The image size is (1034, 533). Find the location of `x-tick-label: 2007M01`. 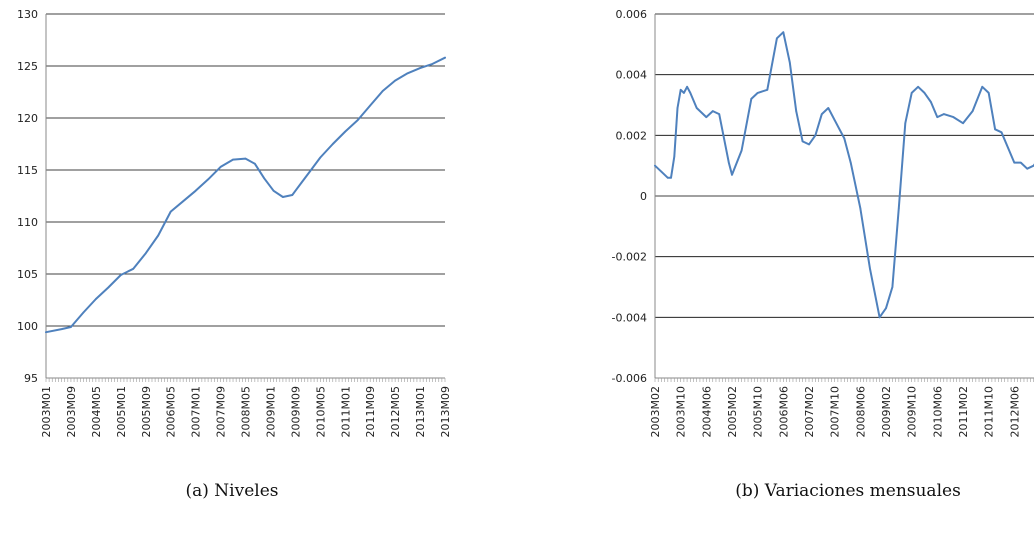

x-tick-label: 2007M01 is located at coordinates (196, 411).